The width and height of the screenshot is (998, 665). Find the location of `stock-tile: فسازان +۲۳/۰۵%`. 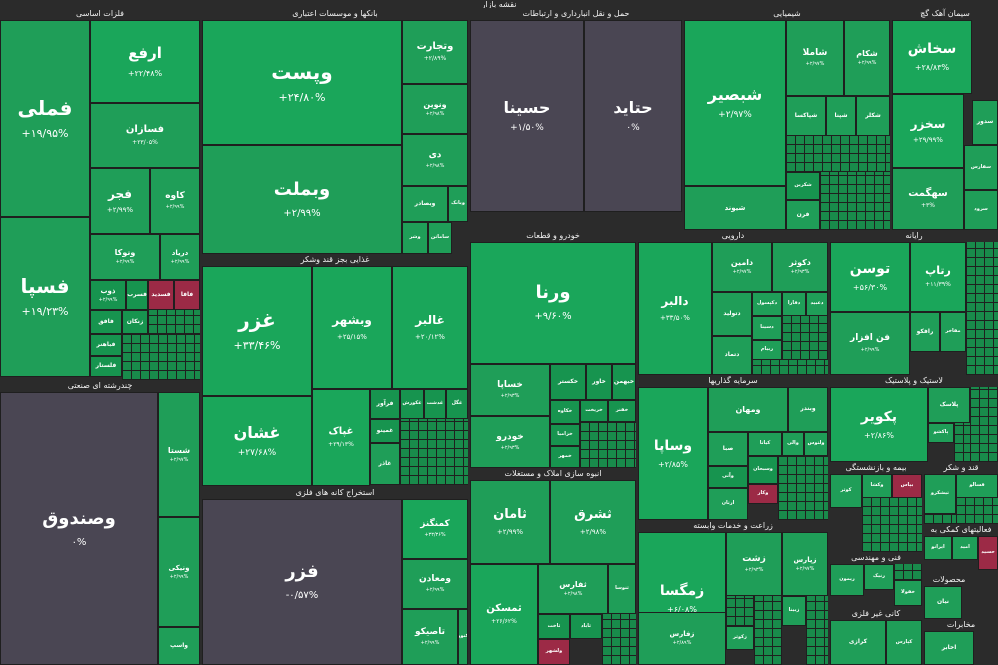

stock-tile: فسازان +۲۳/۰۵% is located at coordinates (145, 135).